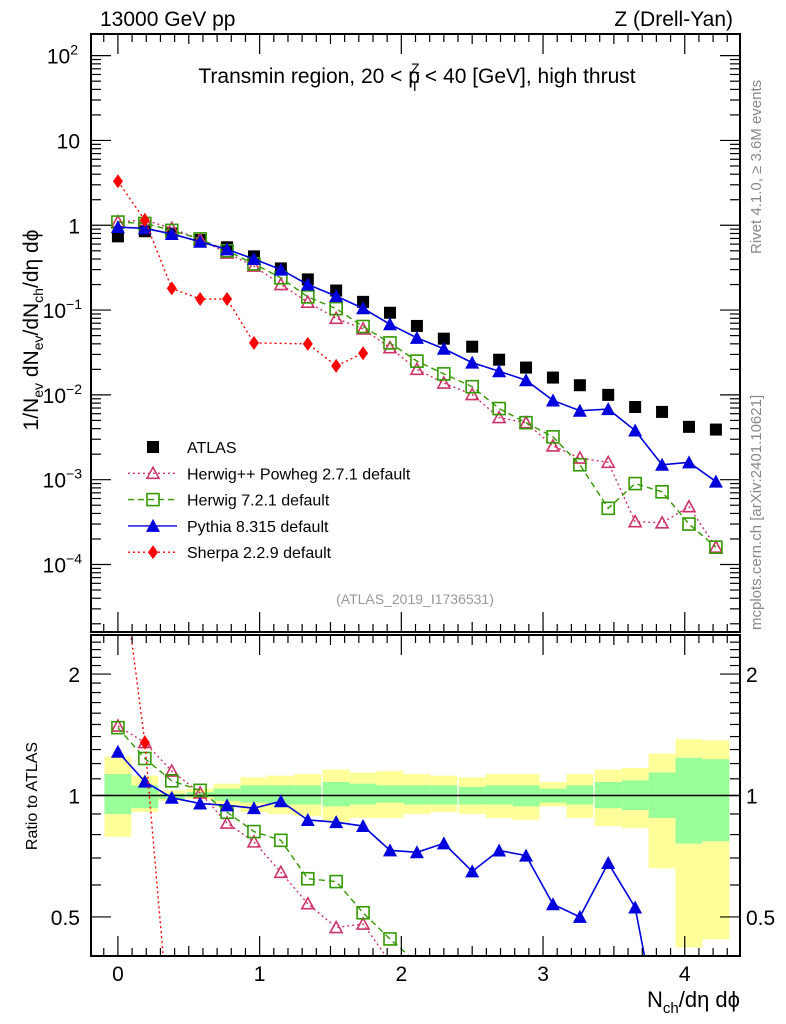 The width and height of the screenshot is (786, 1024). What do you see at coordinates (153, 552) in the screenshot?
I see `legend-marker-sherpa-2-2-9-default` at bounding box center [153, 552].